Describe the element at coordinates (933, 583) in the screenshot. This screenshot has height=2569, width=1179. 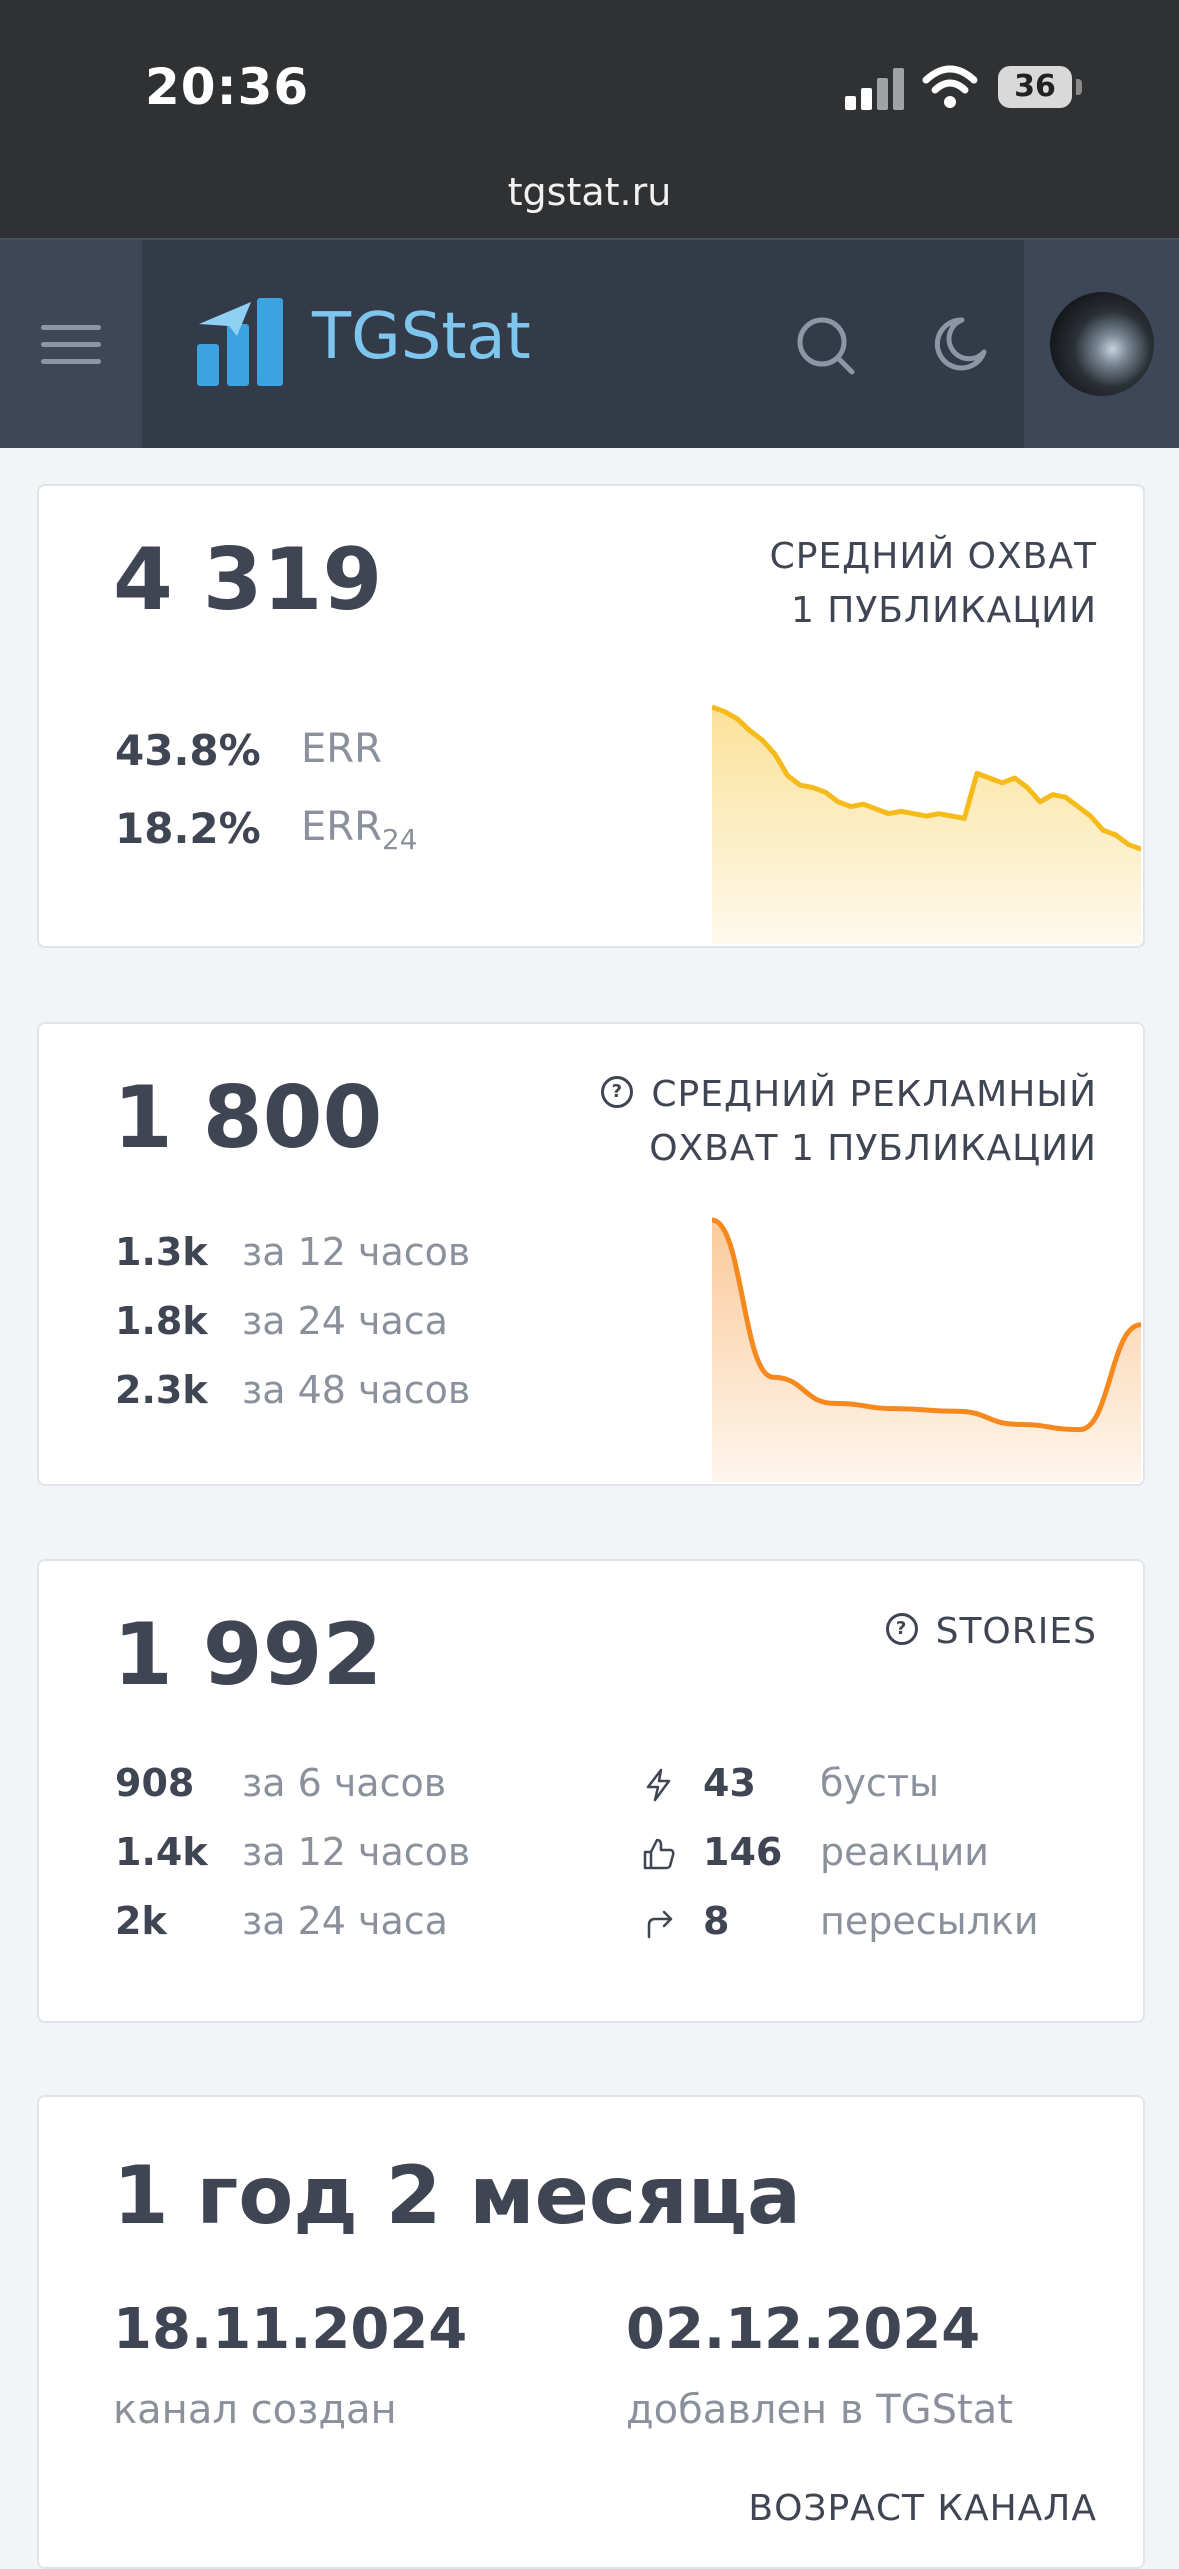
I see `average-reach-caption: СРЕДНИЙ ОХВАТ 1 ПУБЛИКАЦИИ` at that location.